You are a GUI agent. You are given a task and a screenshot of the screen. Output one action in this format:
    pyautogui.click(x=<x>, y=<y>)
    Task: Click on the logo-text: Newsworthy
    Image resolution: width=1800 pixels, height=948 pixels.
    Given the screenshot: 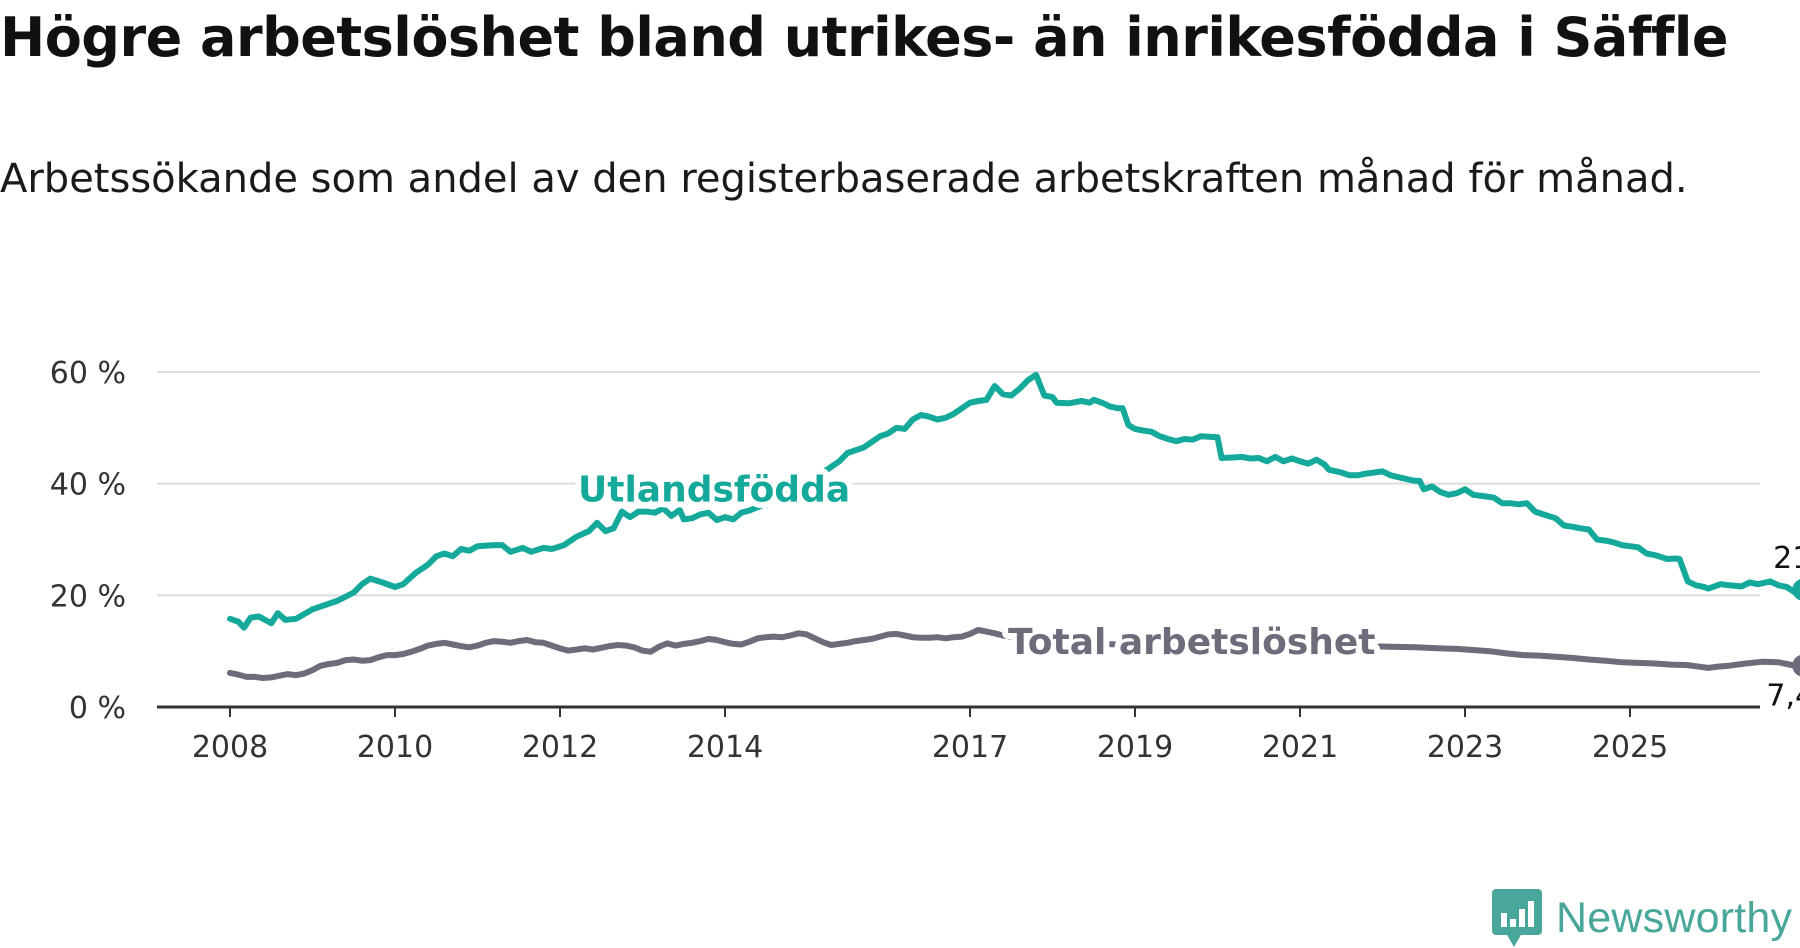 What is the action you would take?
    pyautogui.click(x=1674, y=917)
    